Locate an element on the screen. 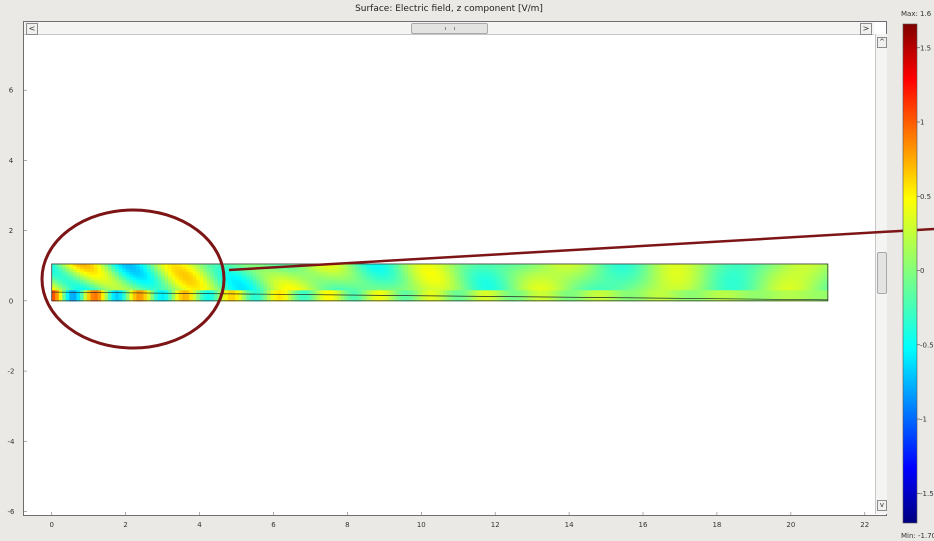 The height and width of the screenshot is (541, 934). vertical-scroll-thumb is located at coordinates (882, 273).